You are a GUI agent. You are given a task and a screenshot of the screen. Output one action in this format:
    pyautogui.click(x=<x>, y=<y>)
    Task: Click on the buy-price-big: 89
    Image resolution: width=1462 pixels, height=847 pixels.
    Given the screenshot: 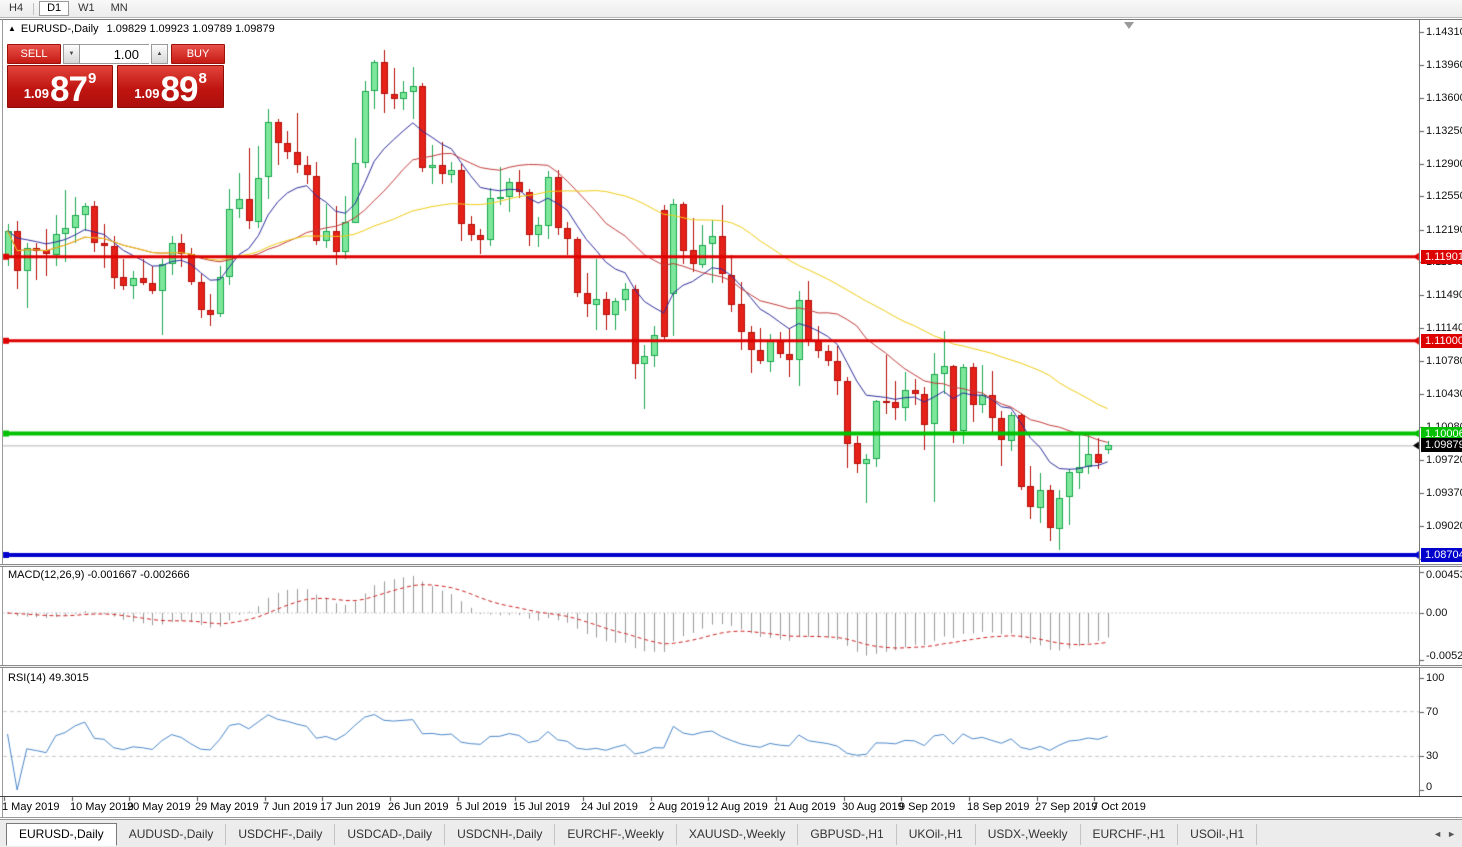 What is the action you would take?
    pyautogui.click(x=179, y=89)
    